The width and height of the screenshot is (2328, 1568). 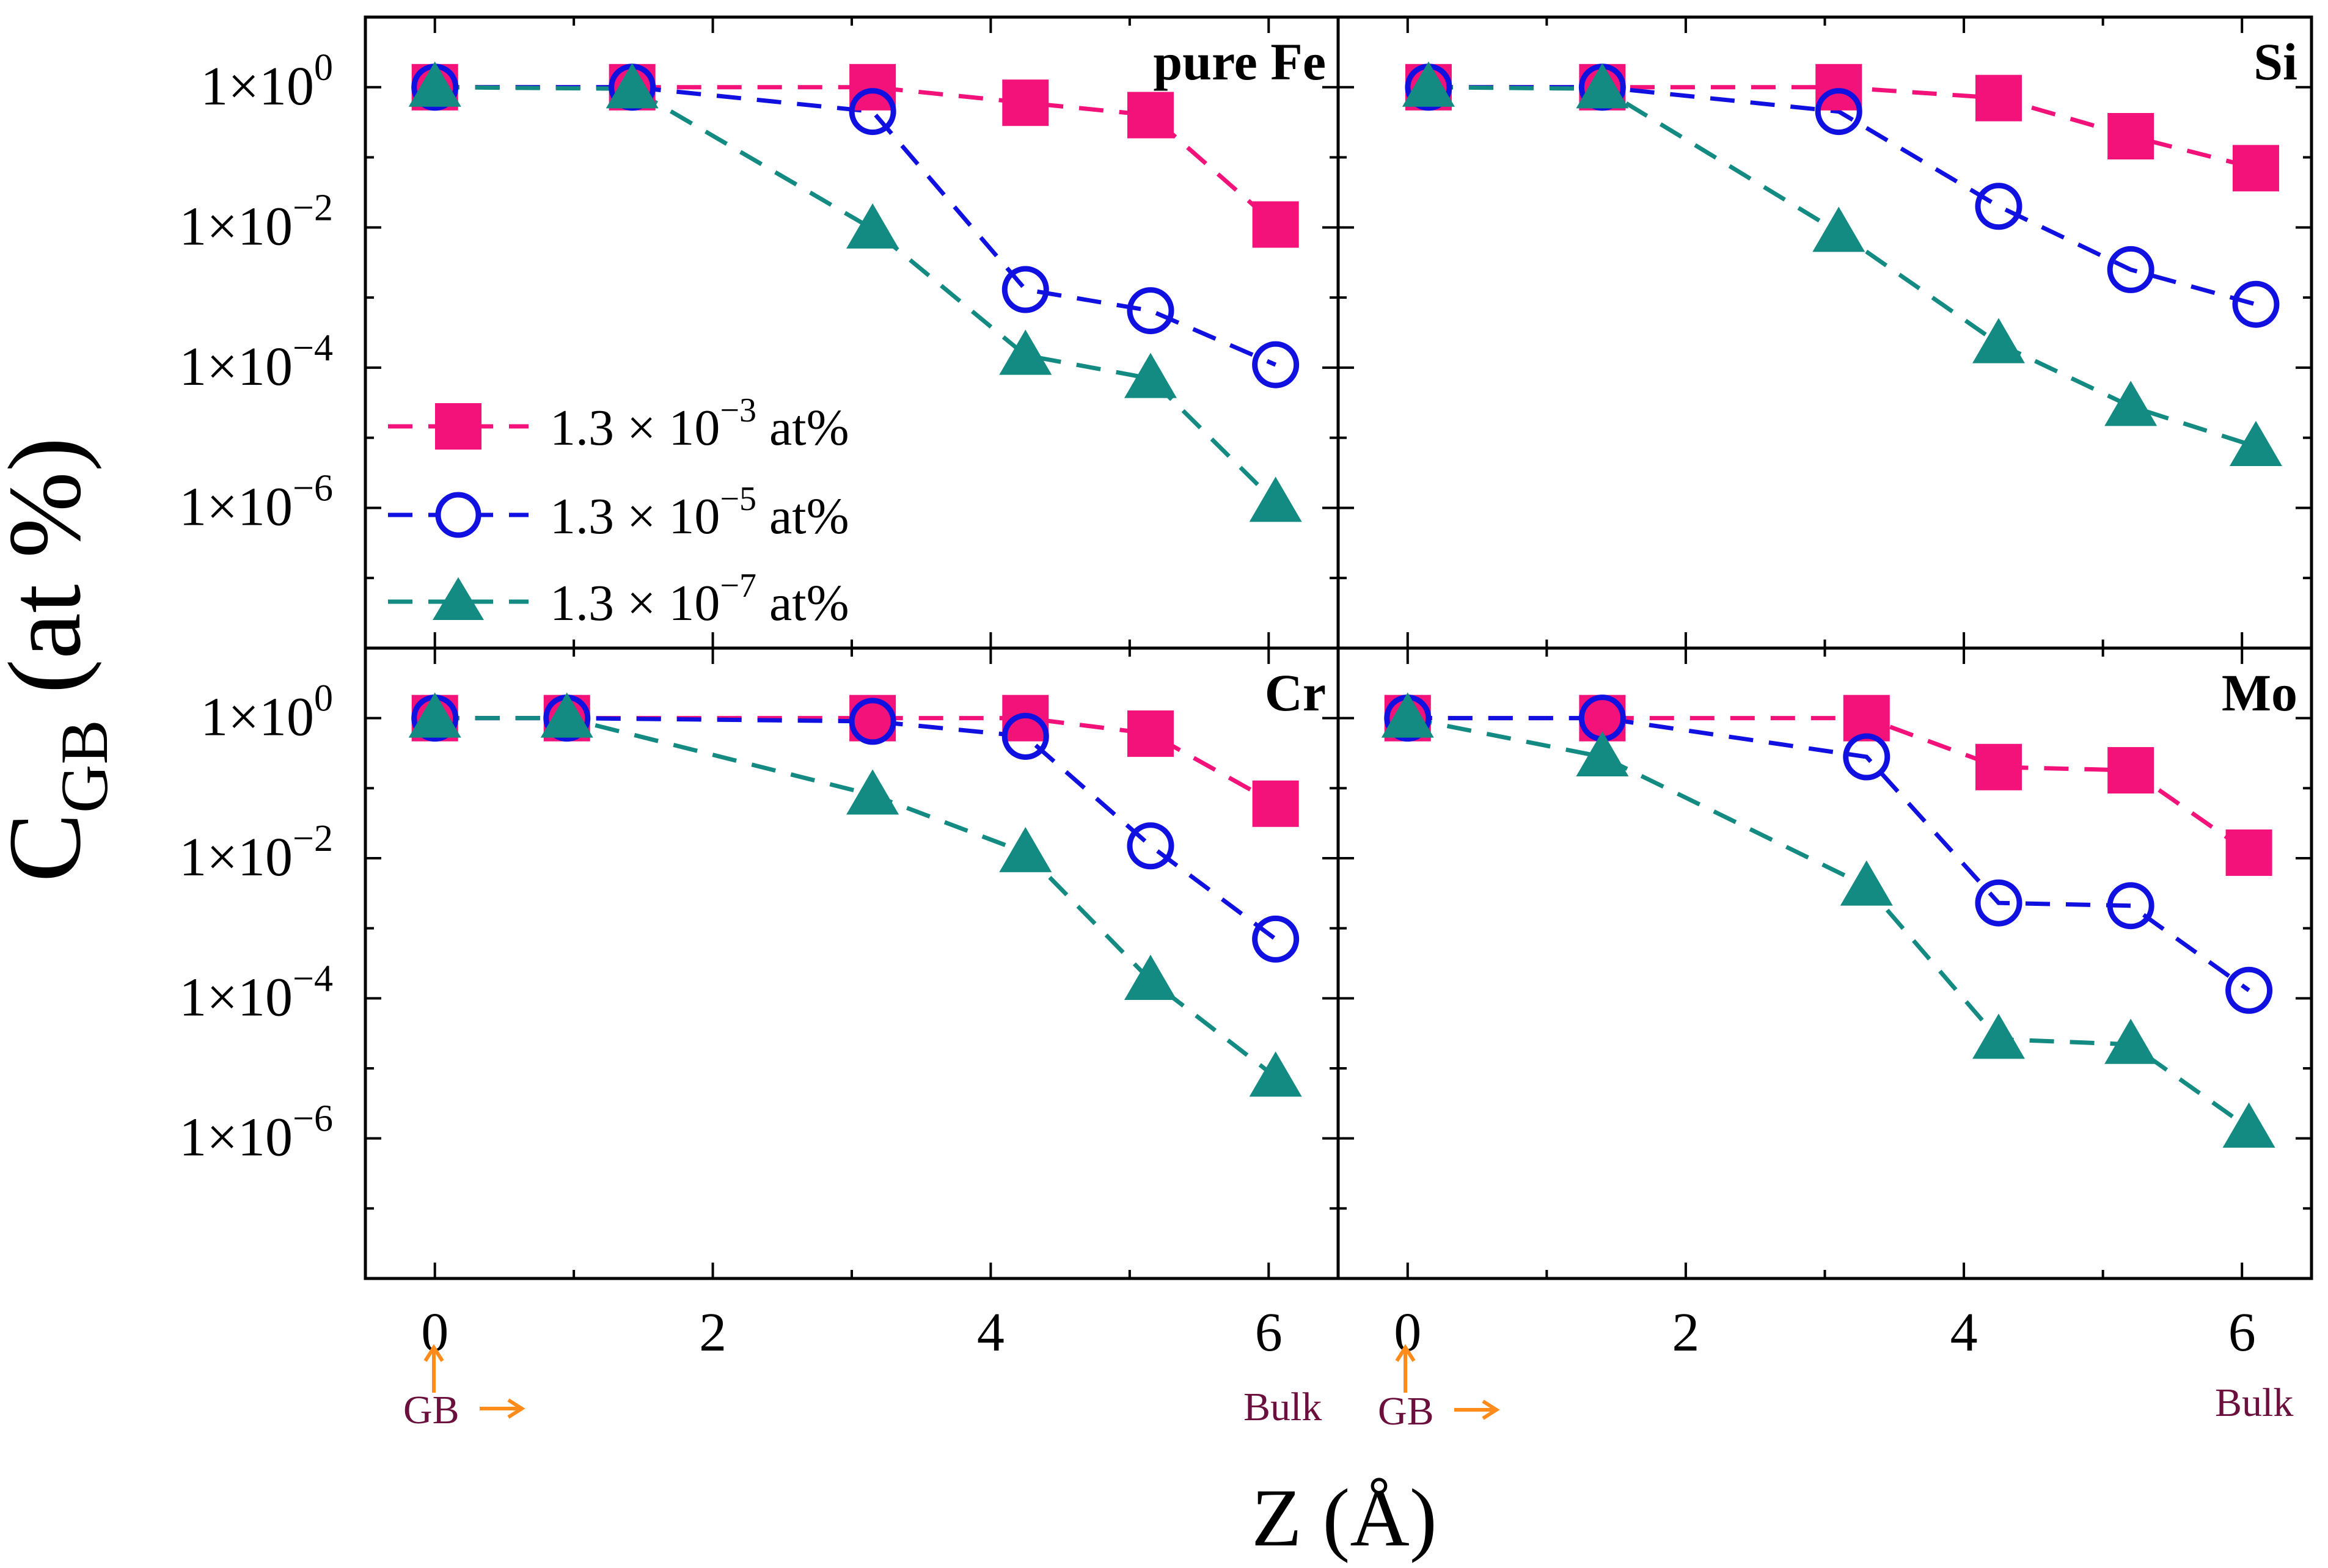 I want to click on panel-title: Mo, so click(x=2259, y=692).